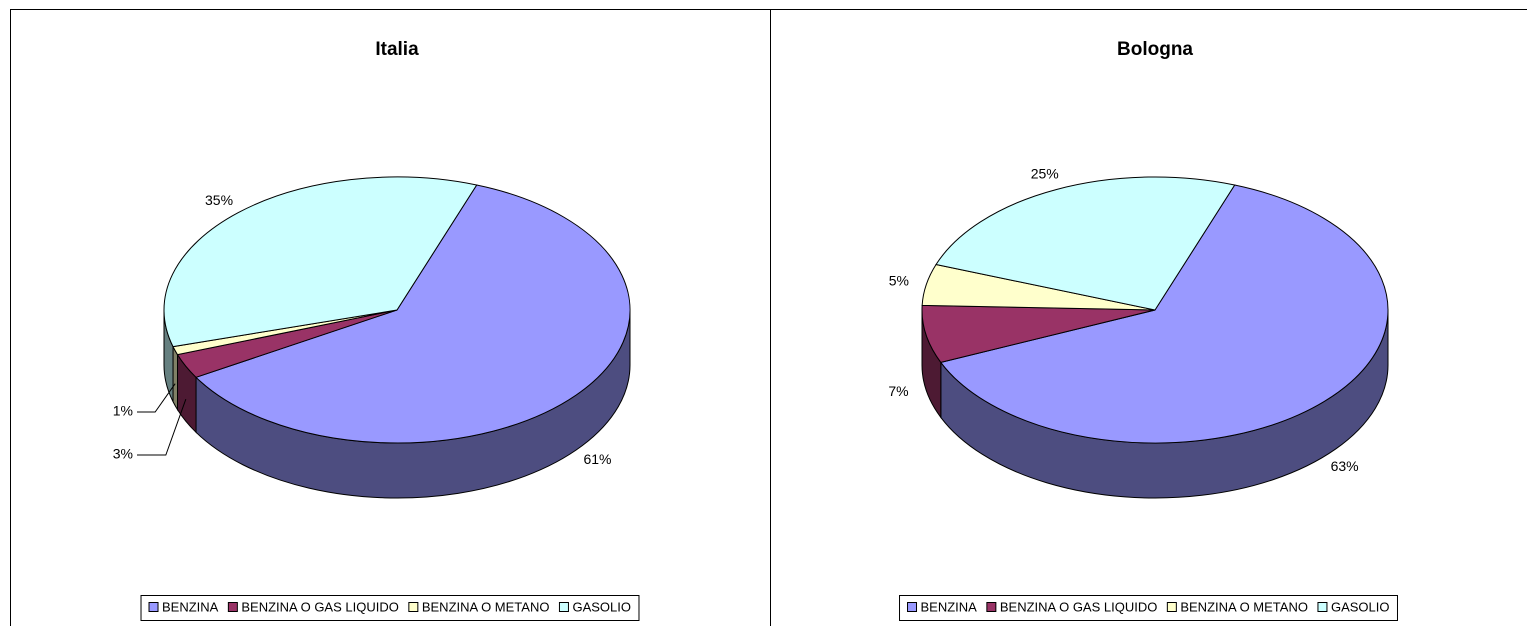 The image size is (1527, 626). What do you see at coordinates (1155, 49) in the screenshot?
I see `chart-title: Bologna` at bounding box center [1155, 49].